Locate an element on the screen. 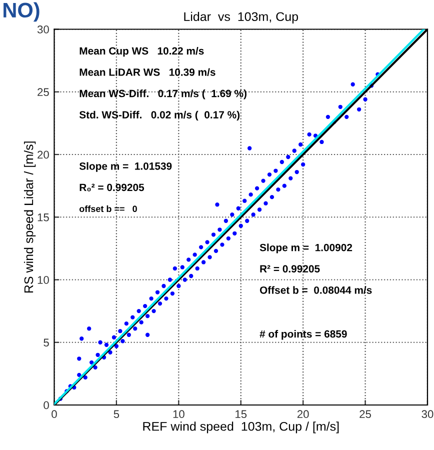  annotation: Slope m = 1.01539 is located at coordinates (125, 167).